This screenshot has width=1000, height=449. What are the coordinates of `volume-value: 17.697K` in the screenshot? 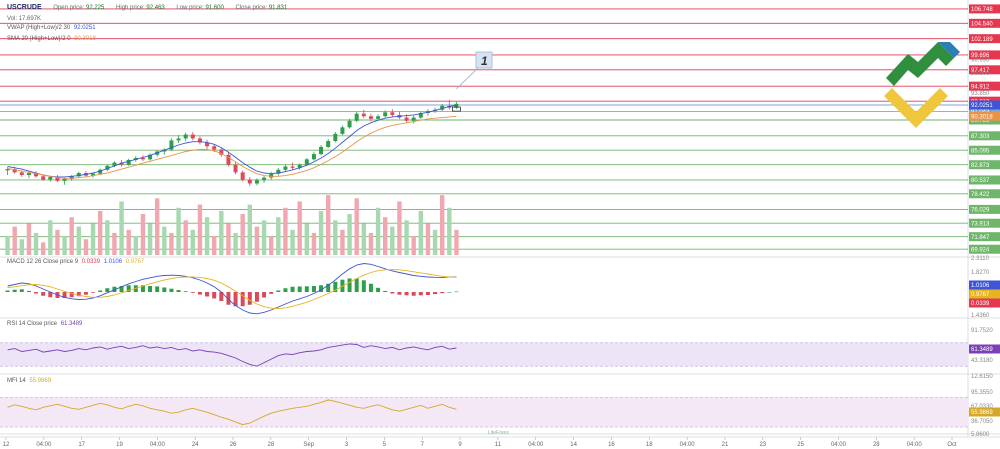 It's located at (30, 19).